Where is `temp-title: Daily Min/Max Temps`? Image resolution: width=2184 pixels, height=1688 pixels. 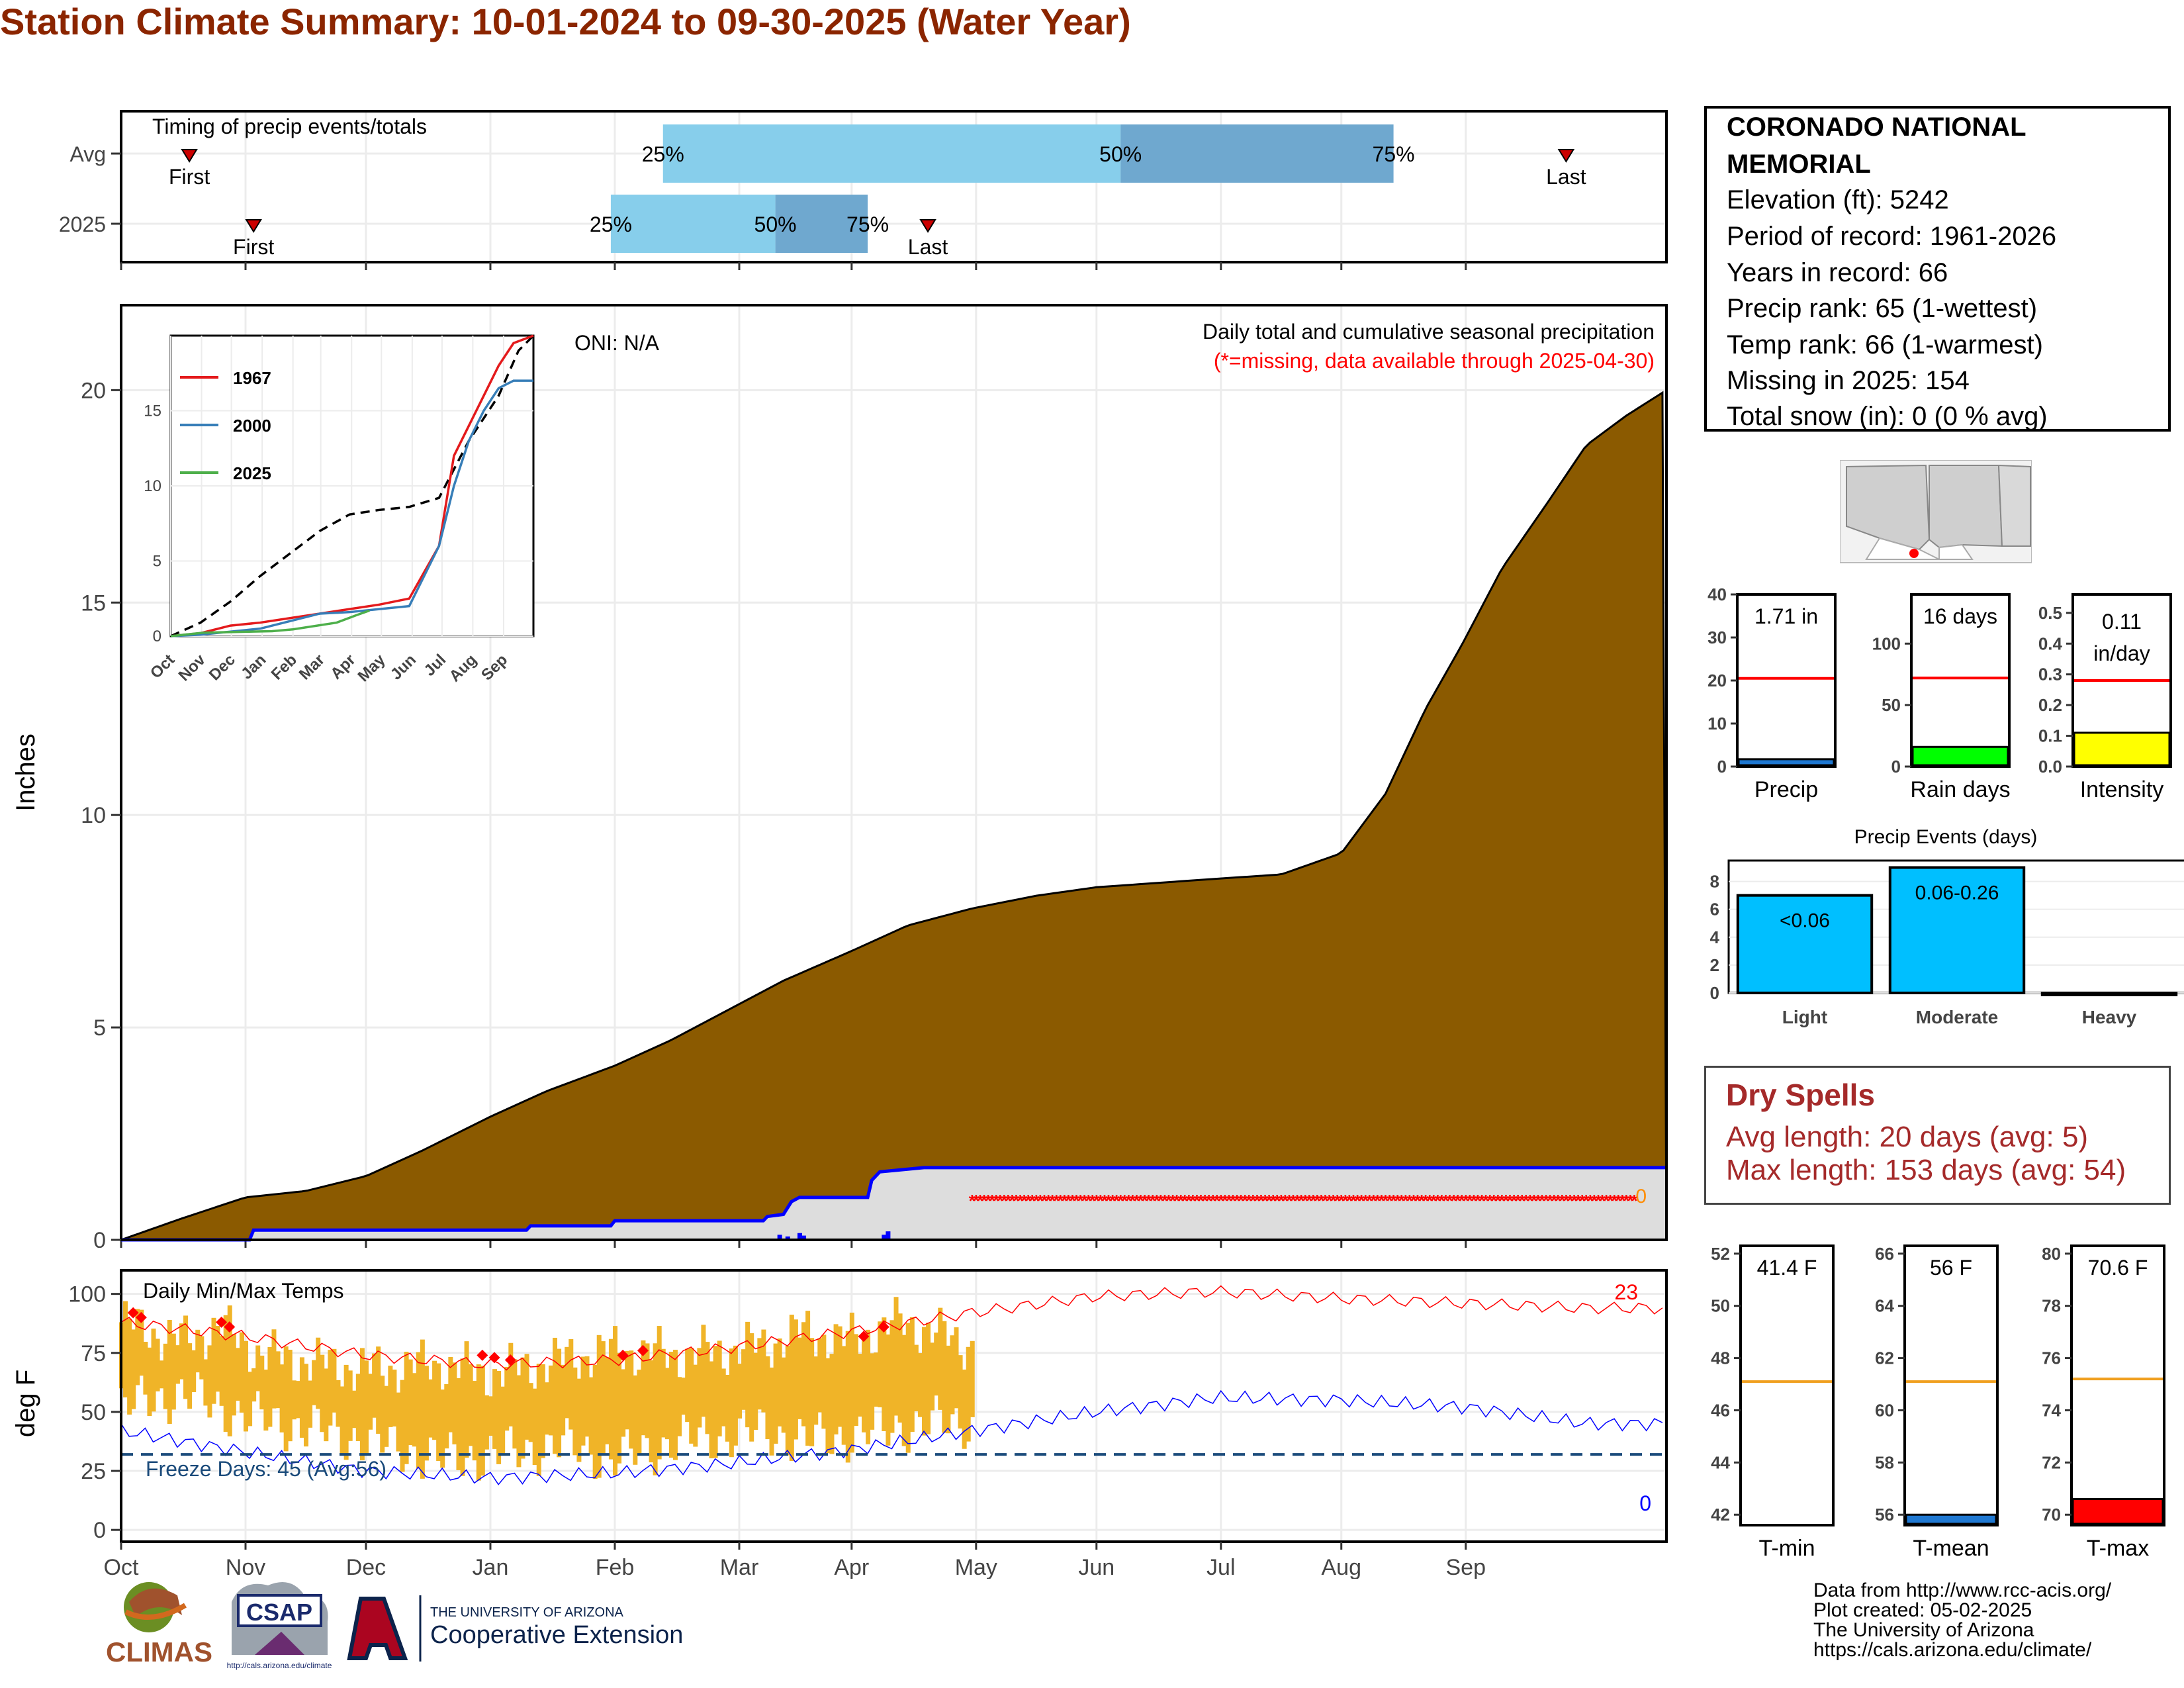
temp-title: Daily Min/Max Temps is located at coordinates (243, 1291).